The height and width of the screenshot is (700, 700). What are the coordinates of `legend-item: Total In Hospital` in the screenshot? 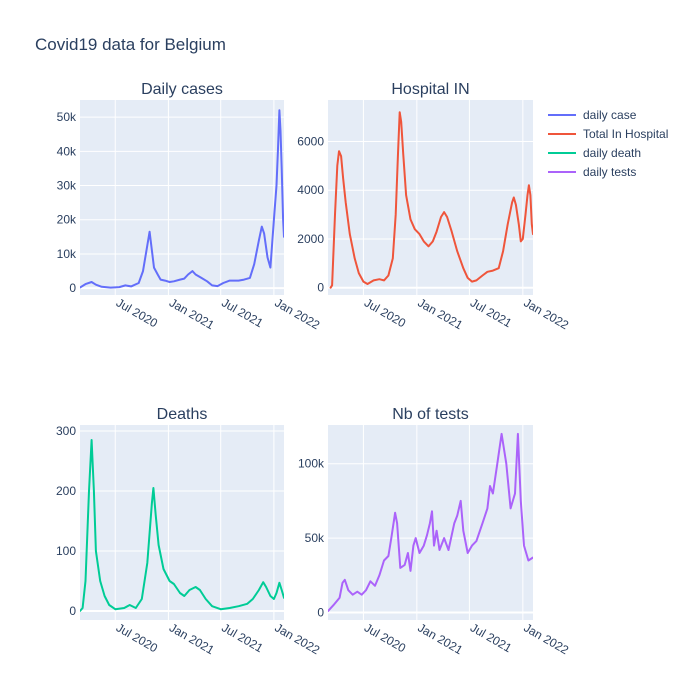 It's located at (608, 134).